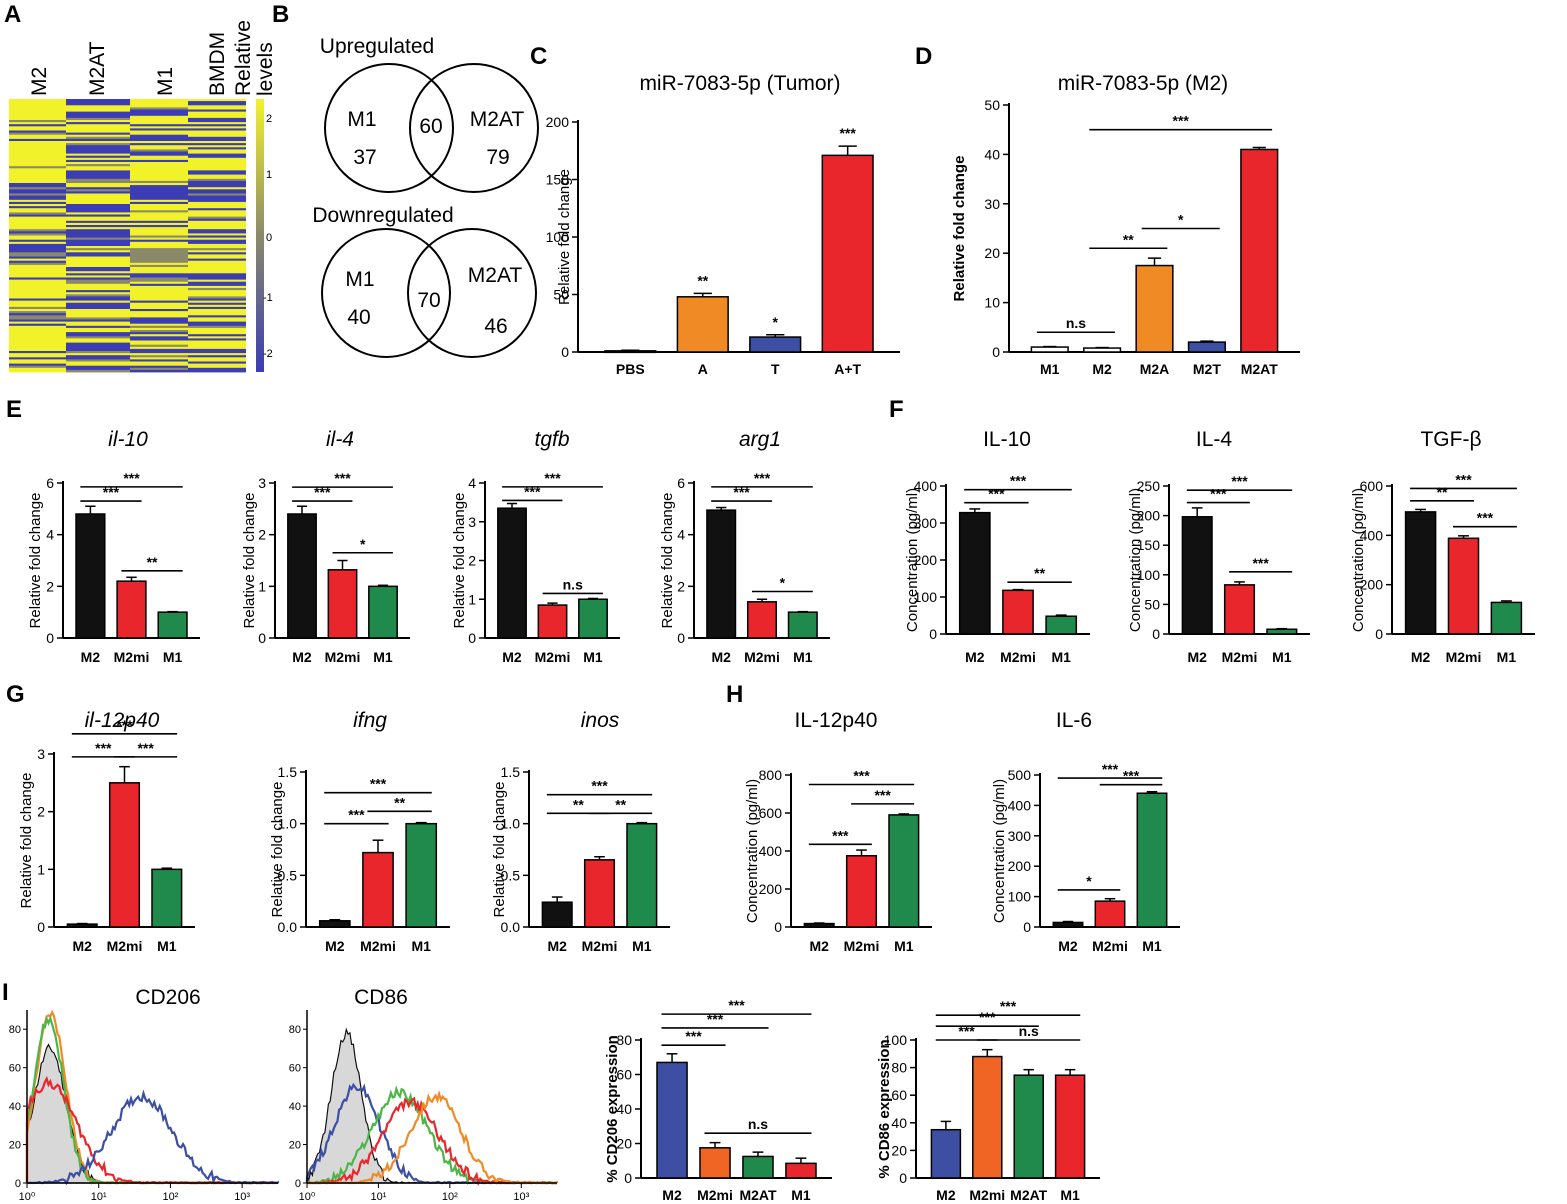 This screenshot has height=1204, width=1567. Describe the element at coordinates (775, 369) in the screenshot. I see `category-label: T` at that location.